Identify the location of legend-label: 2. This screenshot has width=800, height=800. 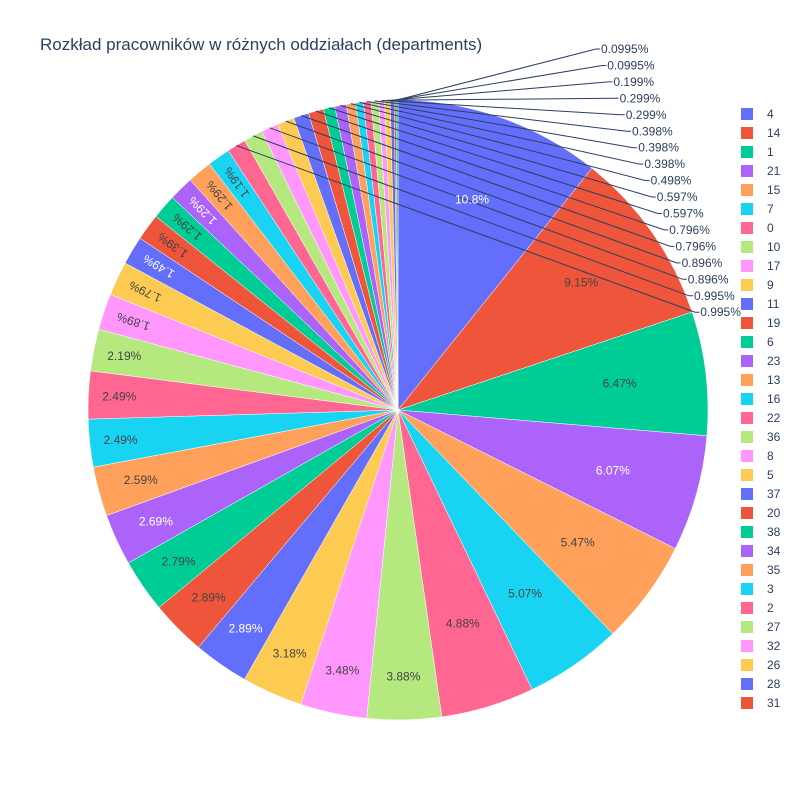
(770, 608).